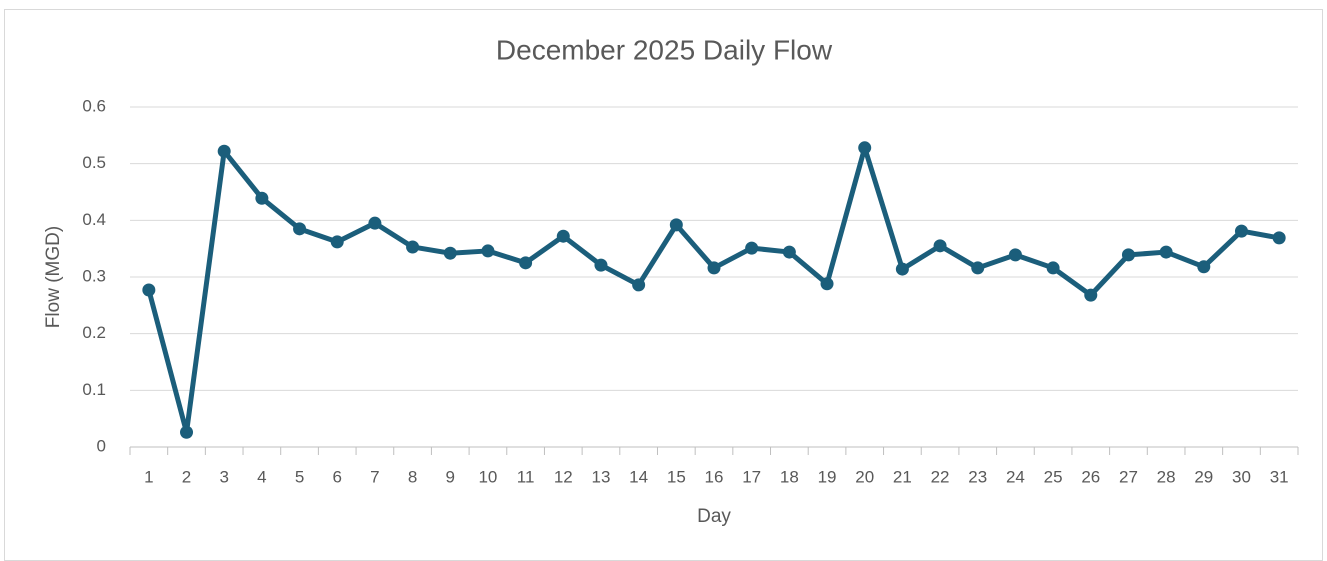 Image resolution: width=1327 pixels, height=561 pixels. What do you see at coordinates (1166, 476) in the screenshot?
I see `x-tick-label: 28` at bounding box center [1166, 476].